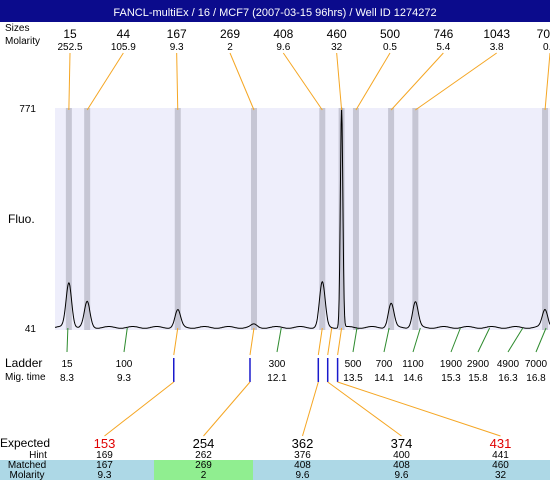  I want to click on y-axis-ticks: 771 41, so click(27, 219).